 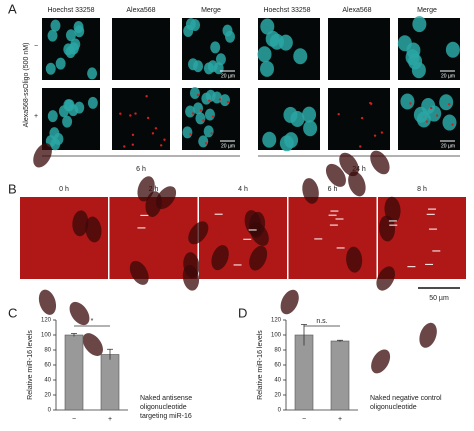 I want to click on time-label: 24 h, so click(x=359, y=169).